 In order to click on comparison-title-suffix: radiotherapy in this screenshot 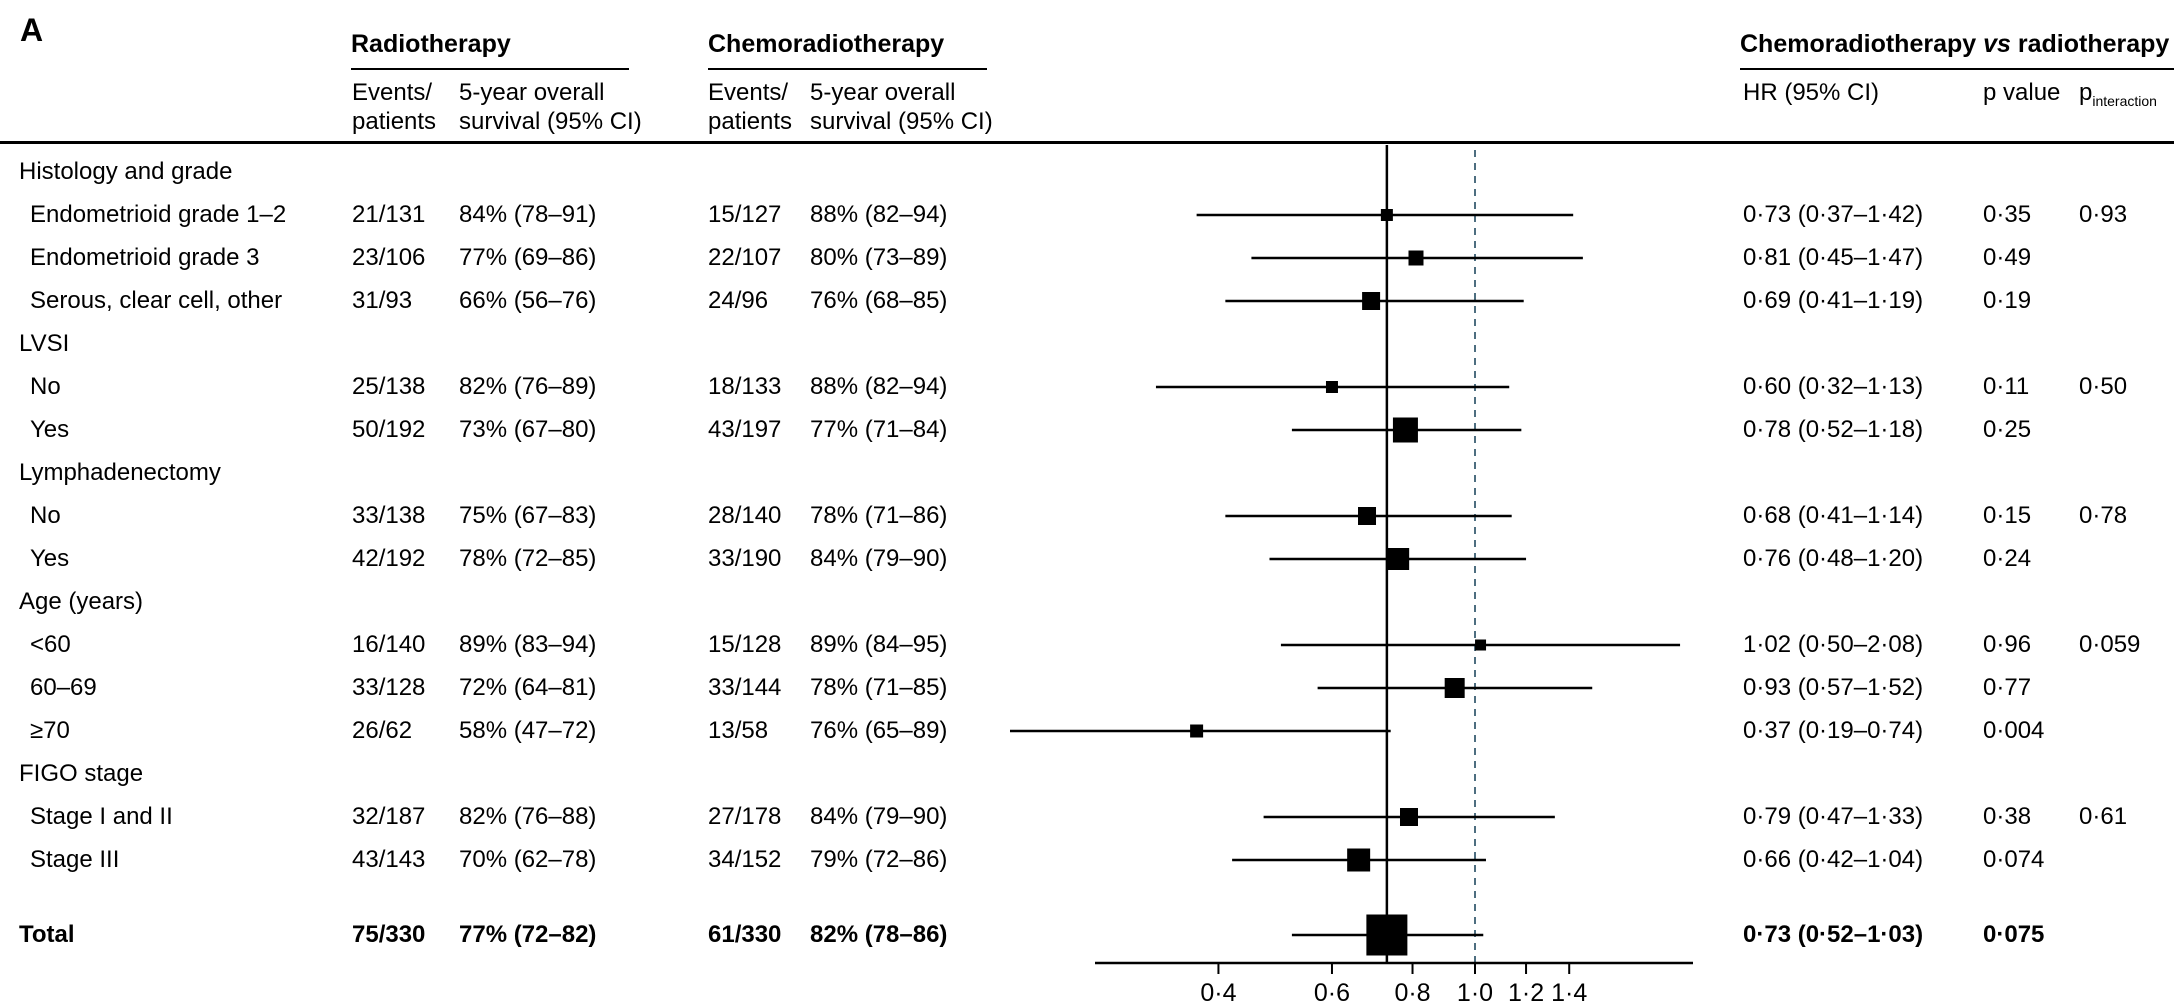, I will do `click(2090, 44)`.